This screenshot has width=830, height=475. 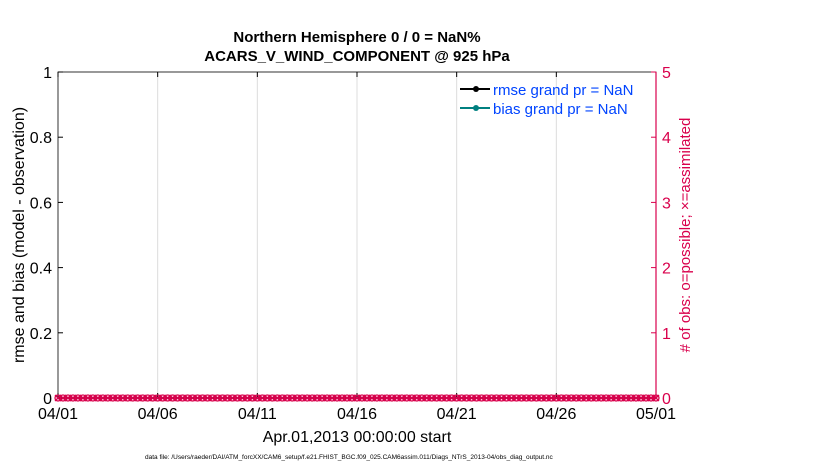 I want to click on x-tick-label: 05/01, so click(x=656, y=414).